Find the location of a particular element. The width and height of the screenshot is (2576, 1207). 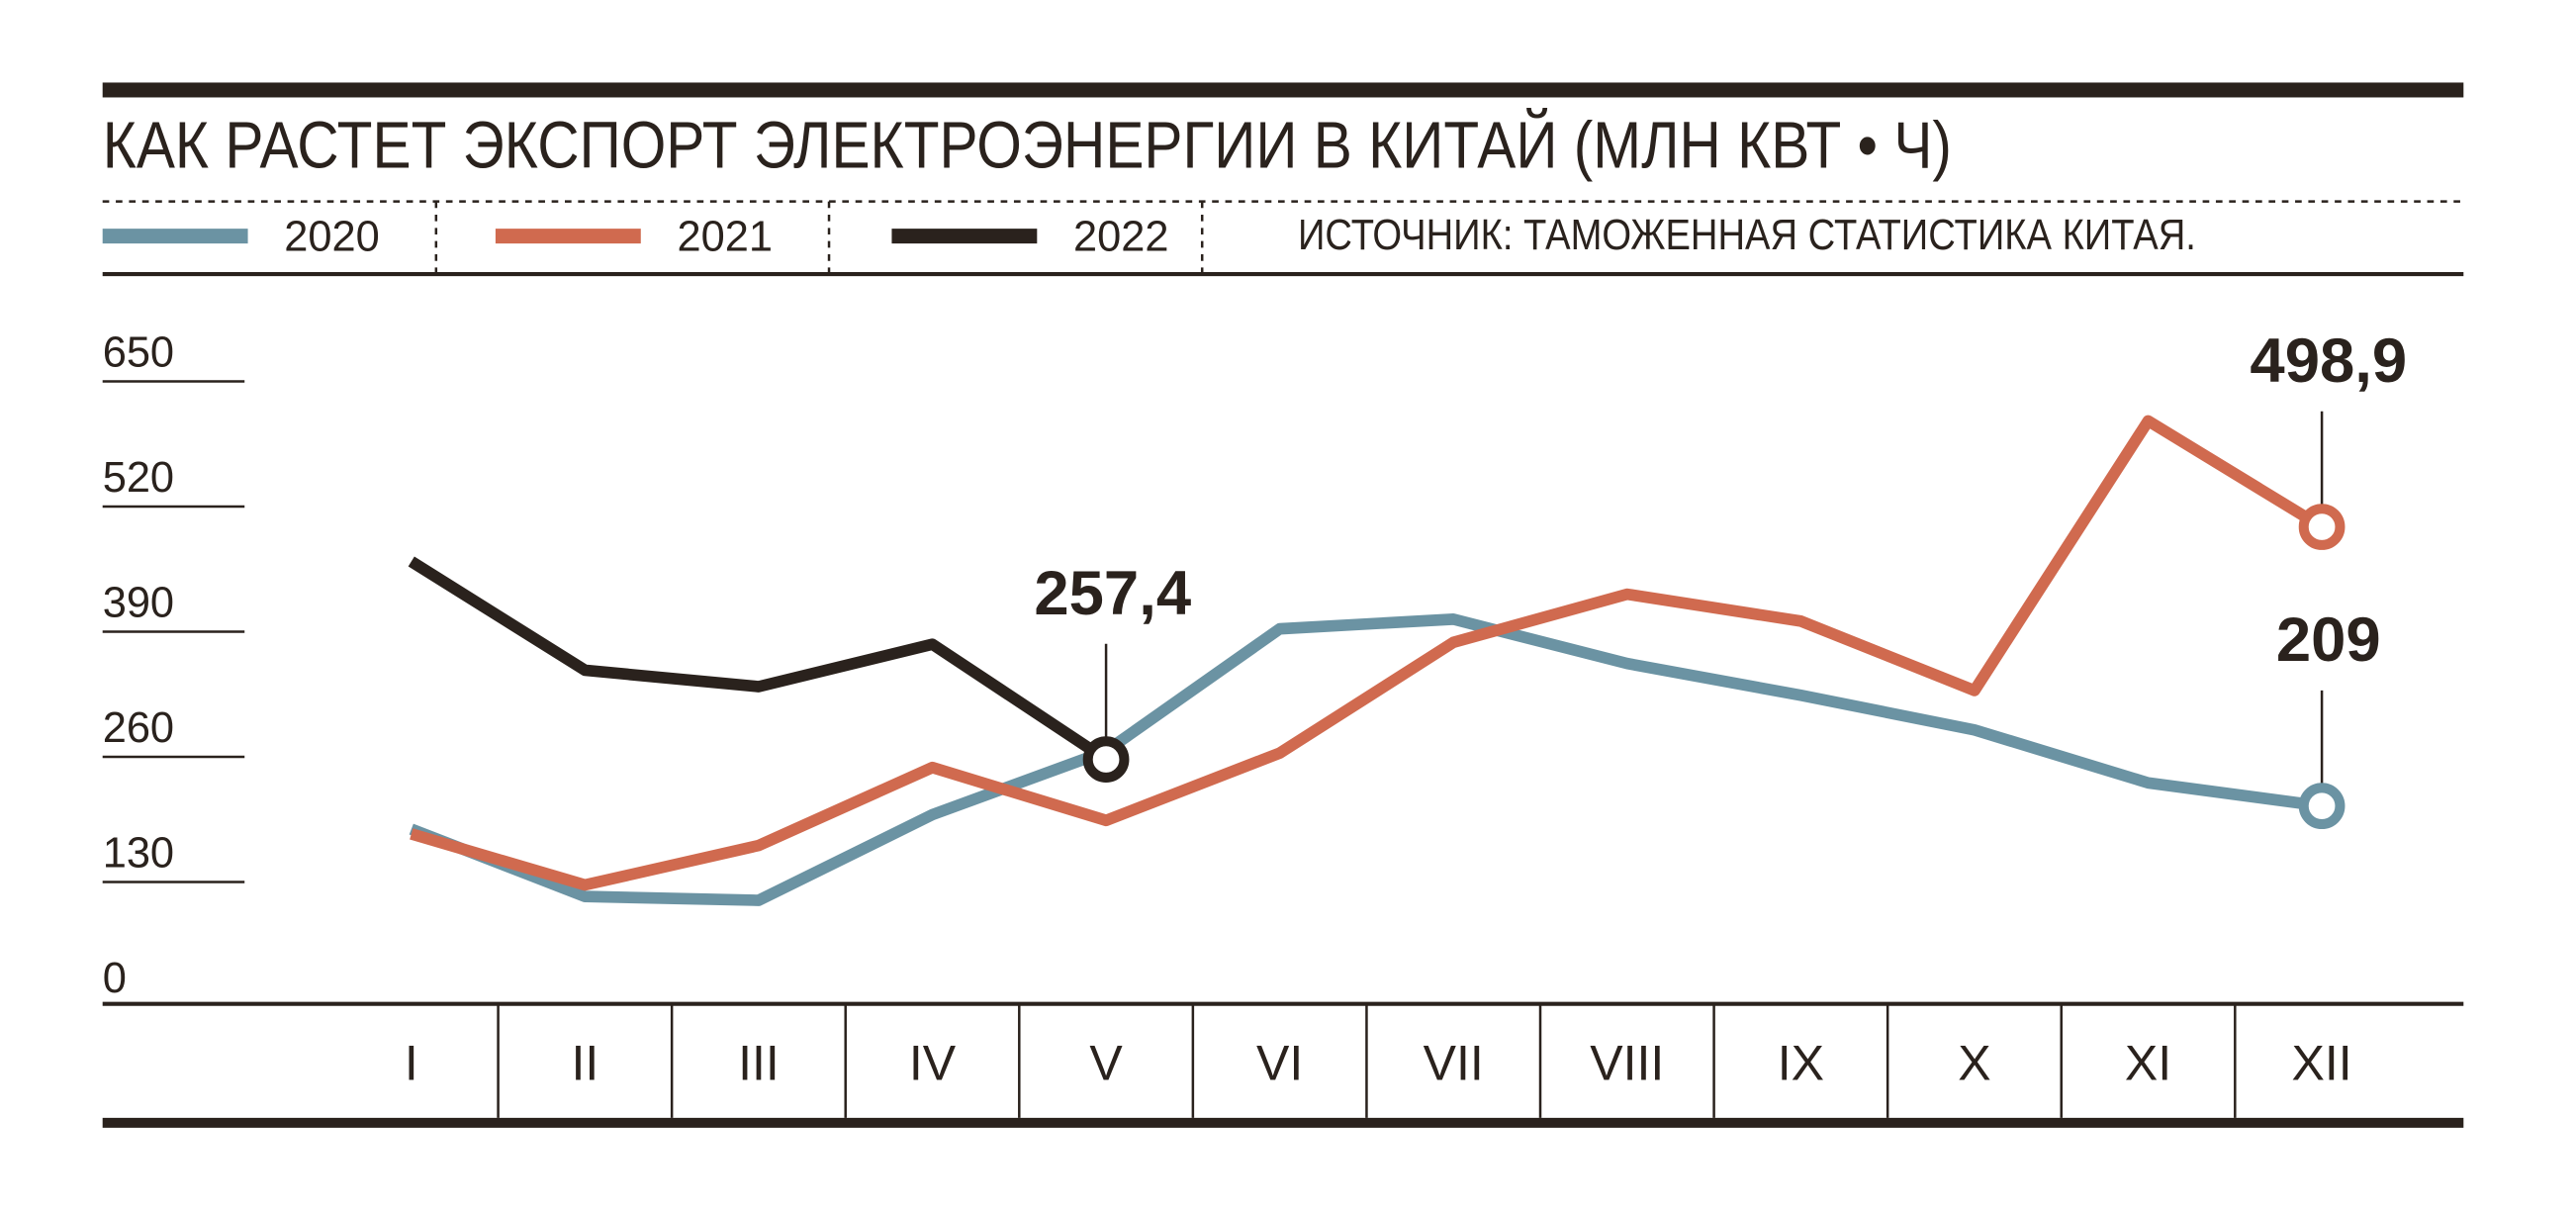

x-tick-label: V is located at coordinates (1106, 1062).